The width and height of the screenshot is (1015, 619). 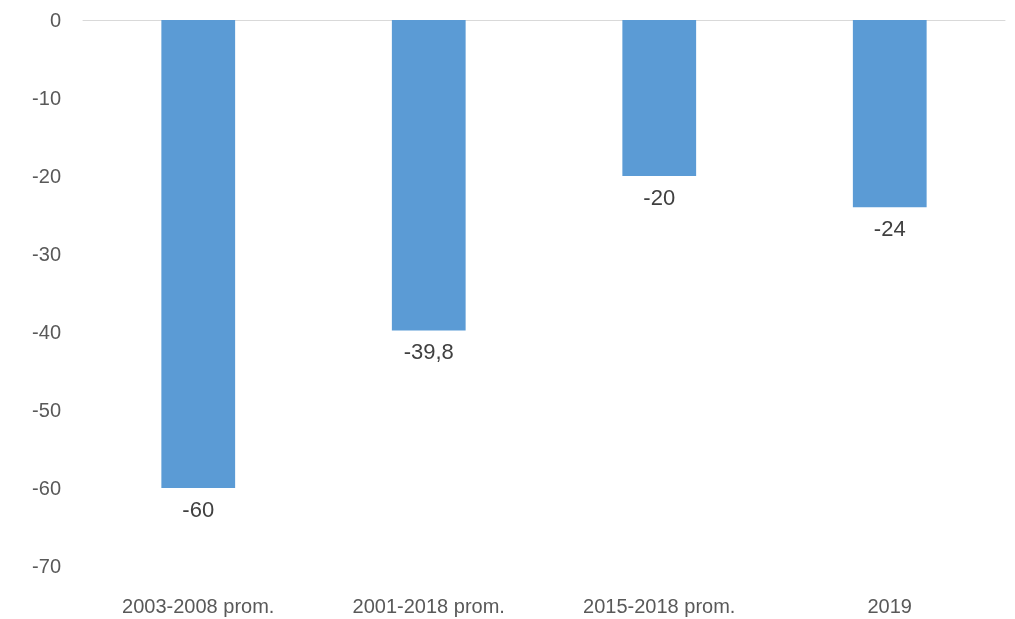 What do you see at coordinates (46, 332) in the screenshot?
I see `y-tick-label: -40` at bounding box center [46, 332].